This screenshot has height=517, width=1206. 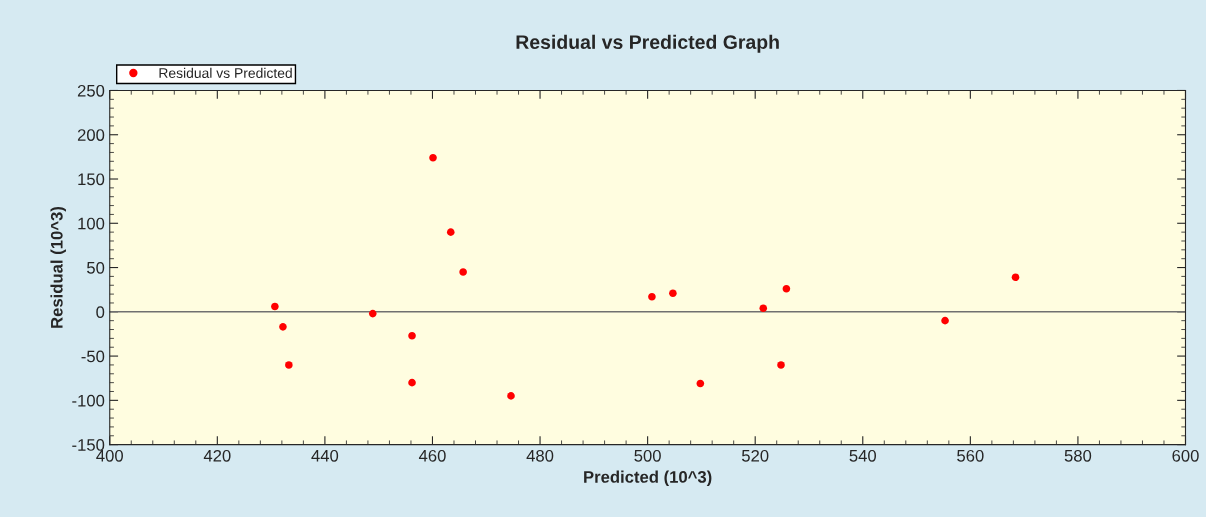 I want to click on x-tick-label: 460, so click(x=432, y=455).